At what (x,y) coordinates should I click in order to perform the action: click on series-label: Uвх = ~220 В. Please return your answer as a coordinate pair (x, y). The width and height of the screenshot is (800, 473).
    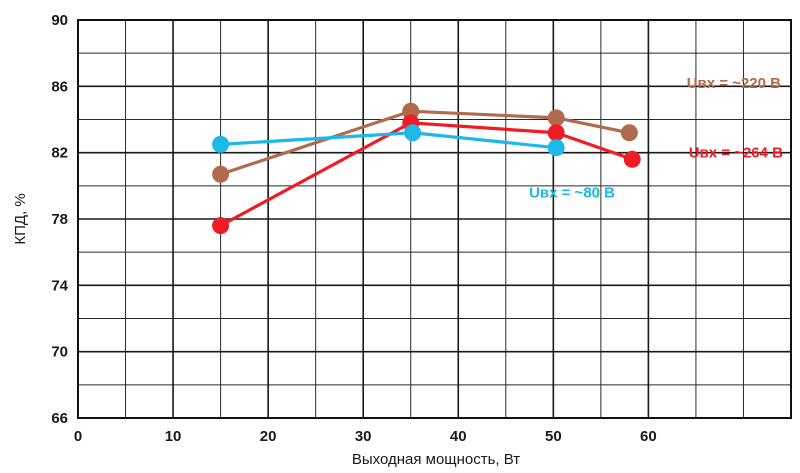
    Looking at the image, I should click on (734, 83).